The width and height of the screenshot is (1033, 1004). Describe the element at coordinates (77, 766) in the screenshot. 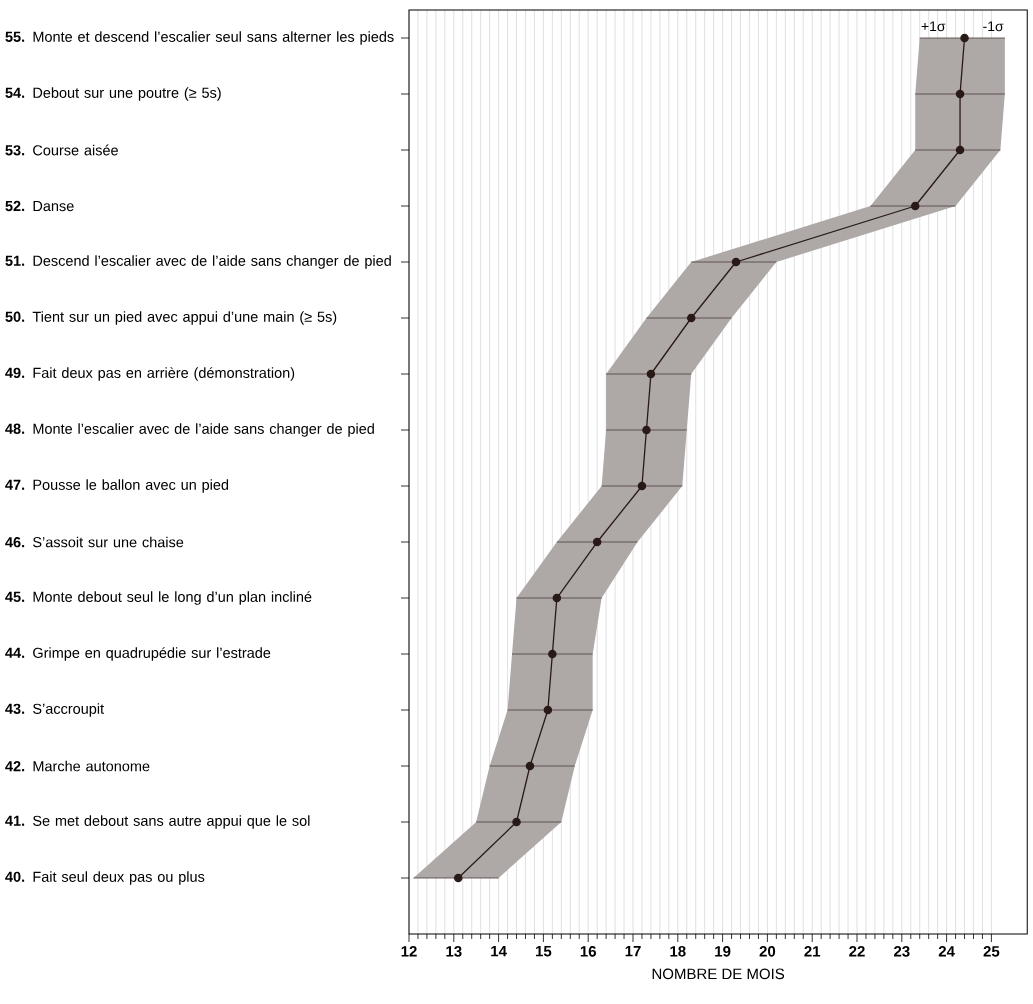

I see `y-tick-label: 42. Marche autonome` at that location.